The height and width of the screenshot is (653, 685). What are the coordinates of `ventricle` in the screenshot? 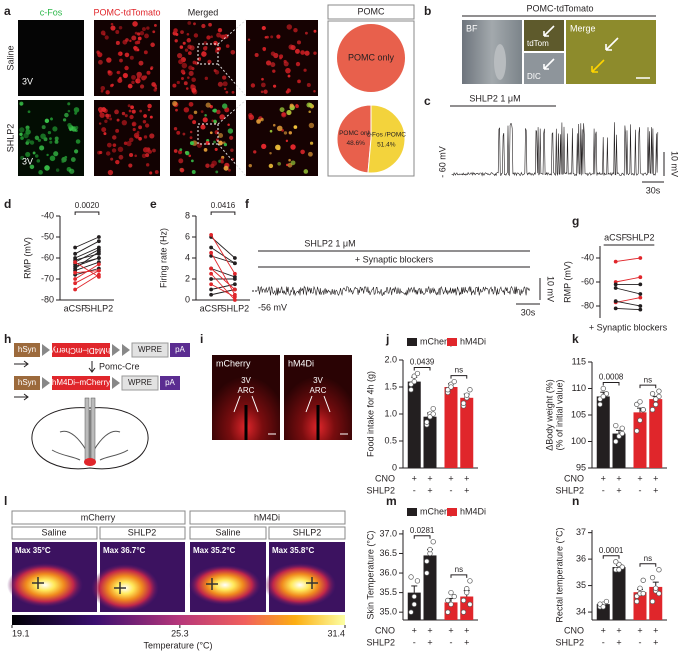 It's located at (500, 62).